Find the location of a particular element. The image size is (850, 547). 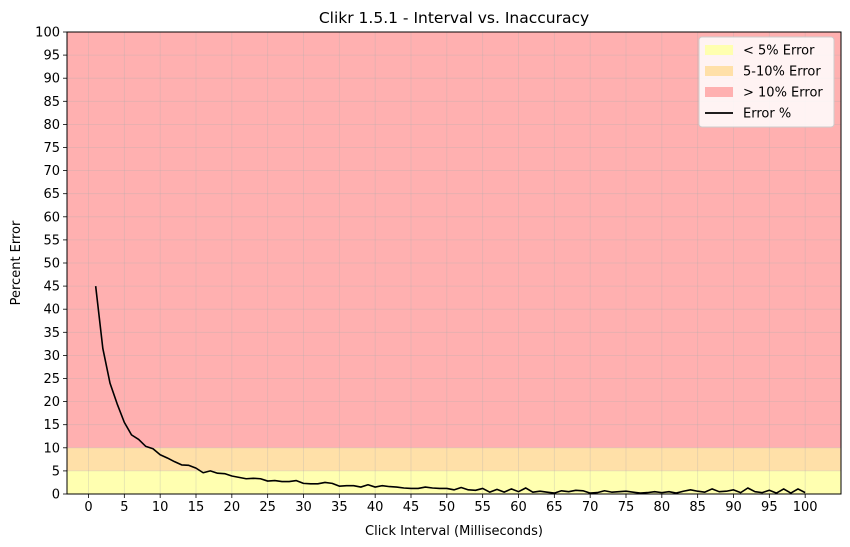

y-tick-label-0: 0 is located at coordinates (56, 495).